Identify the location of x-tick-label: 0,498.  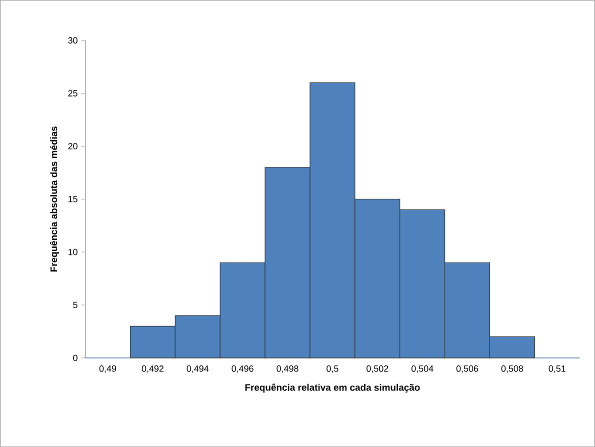
(287, 369).